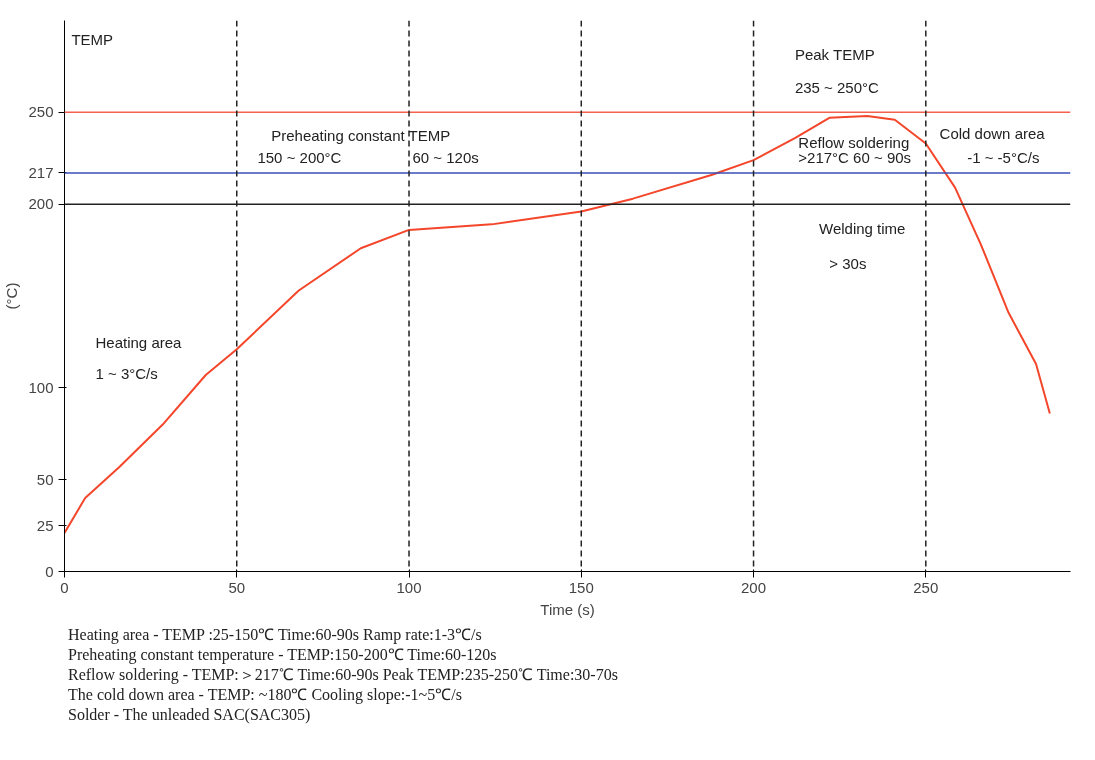  I want to click on text: Heating area - TEMP :25-150℃ Time:60-90s Ramp rate:1-3℃/s, so click(275, 635).